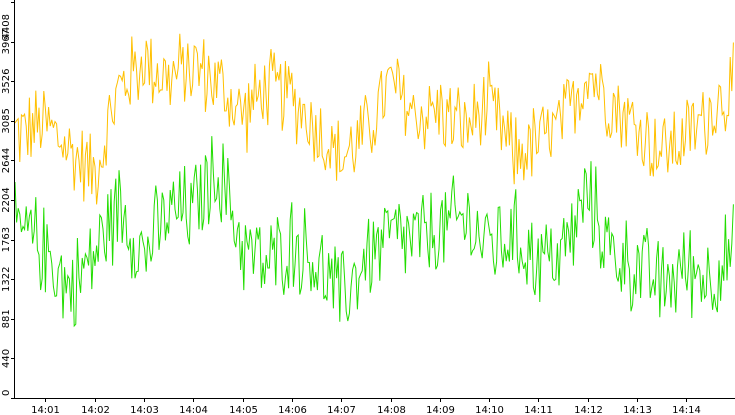 This screenshot has height=415, width=735. I want to click on x-tick-label: 14:01, so click(45, 410).